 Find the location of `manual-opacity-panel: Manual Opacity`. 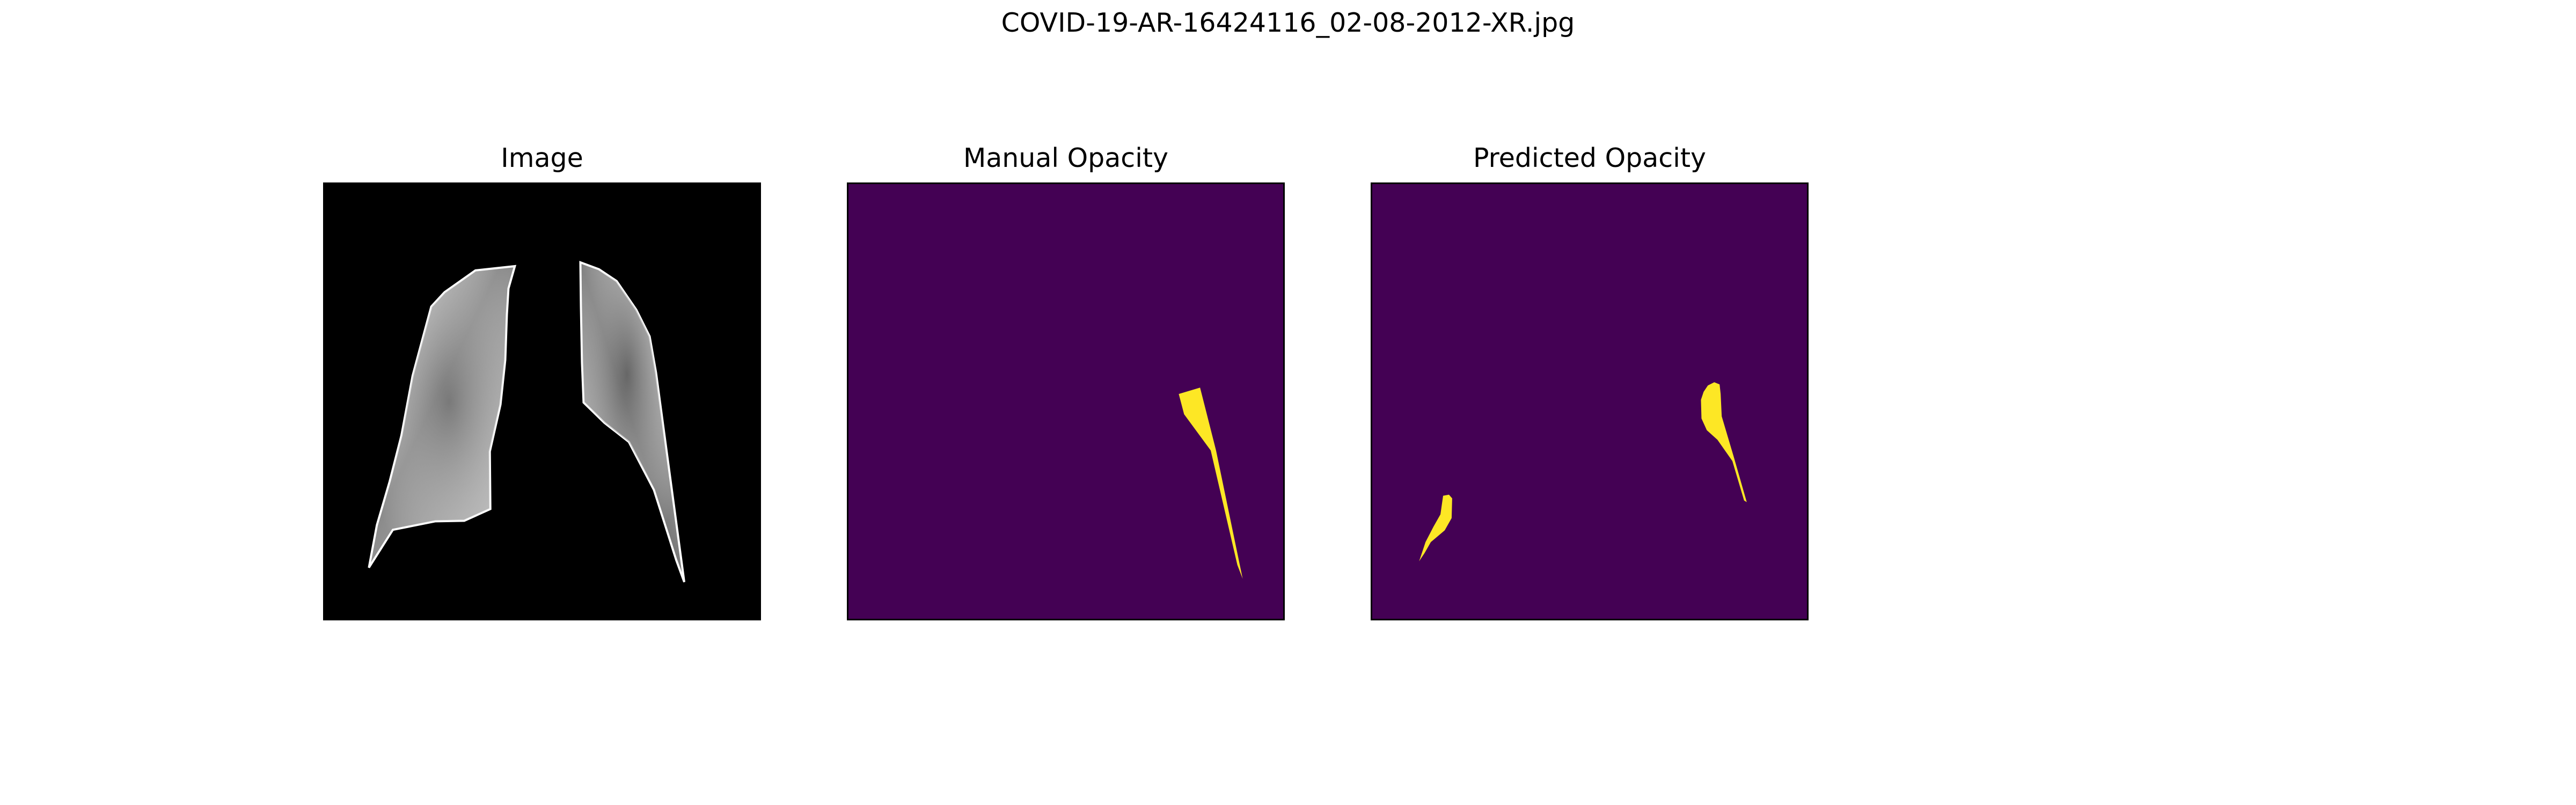

manual-opacity-panel: Manual Opacity is located at coordinates (1066, 382).